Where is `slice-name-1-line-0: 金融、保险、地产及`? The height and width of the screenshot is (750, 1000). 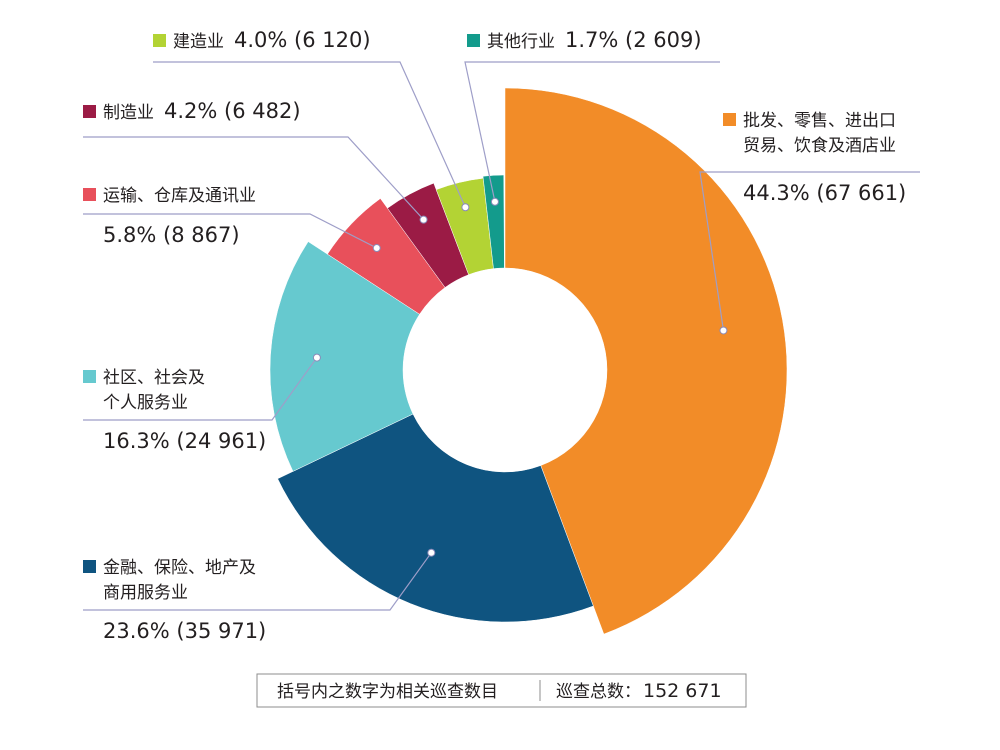
slice-name-1-line-0: 金融、保险、地产及 is located at coordinates (179, 568).